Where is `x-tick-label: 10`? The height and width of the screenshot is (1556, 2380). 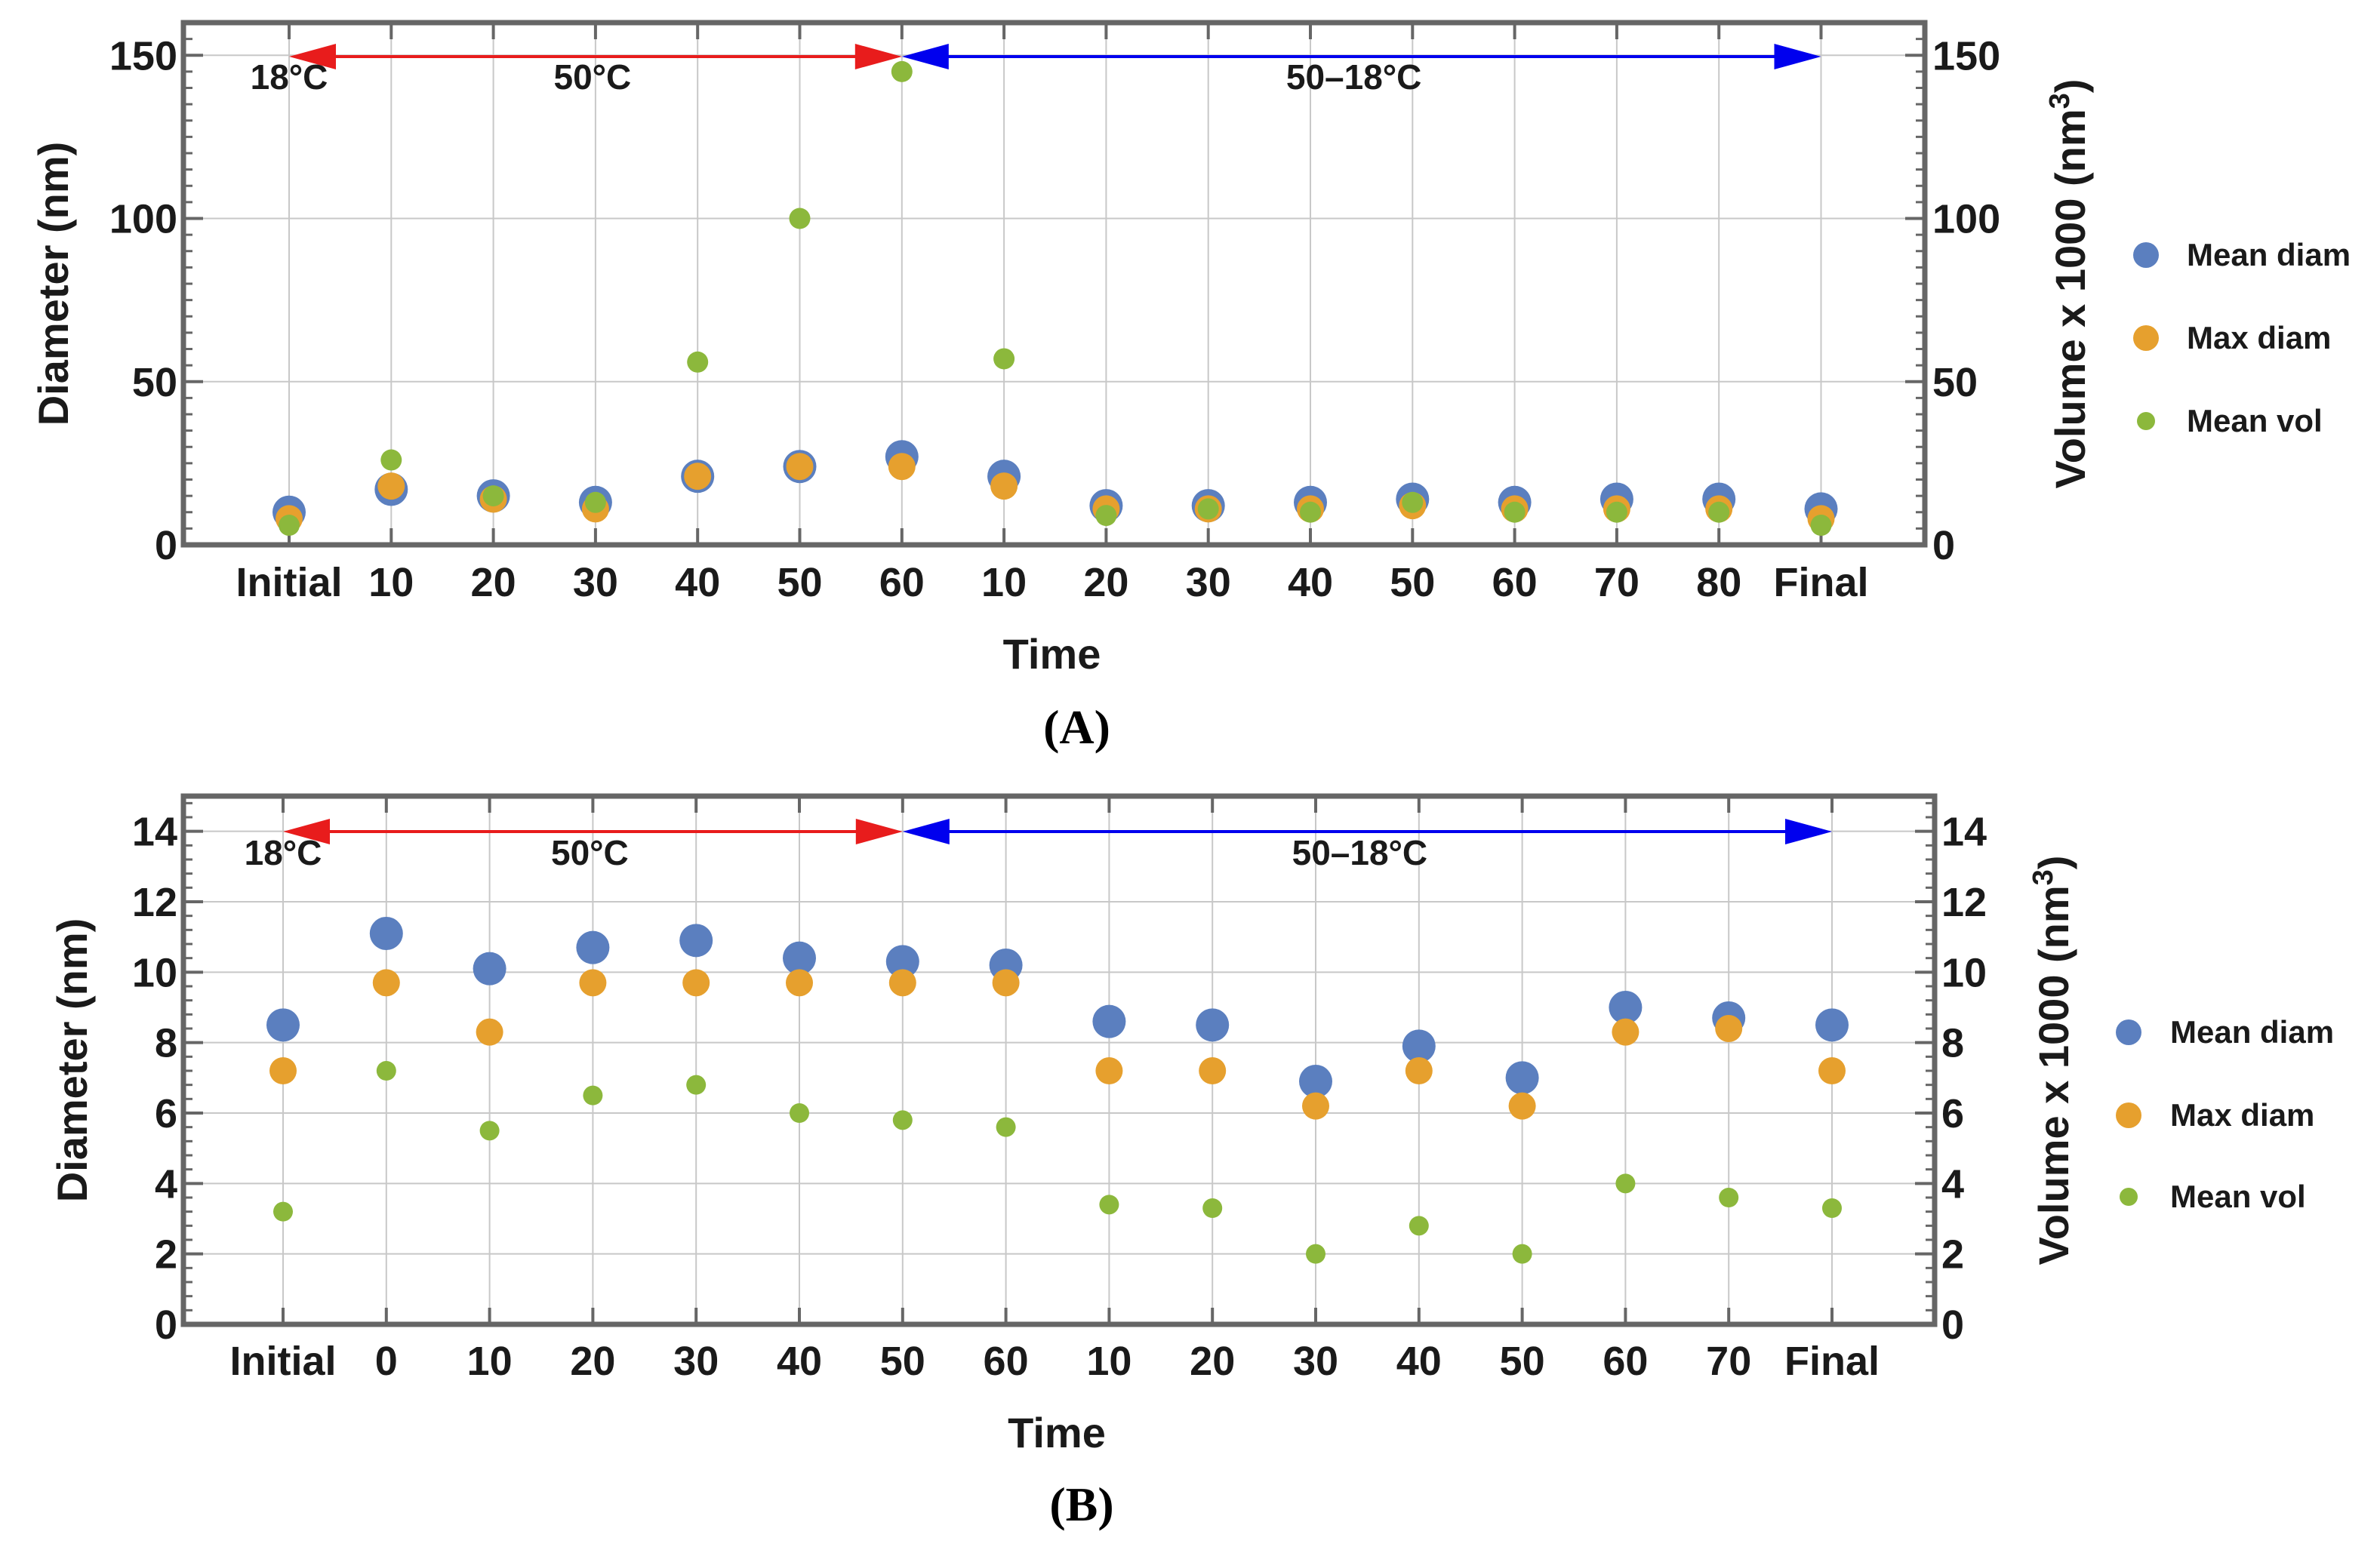 x-tick-label: 10 is located at coordinates (1004, 582).